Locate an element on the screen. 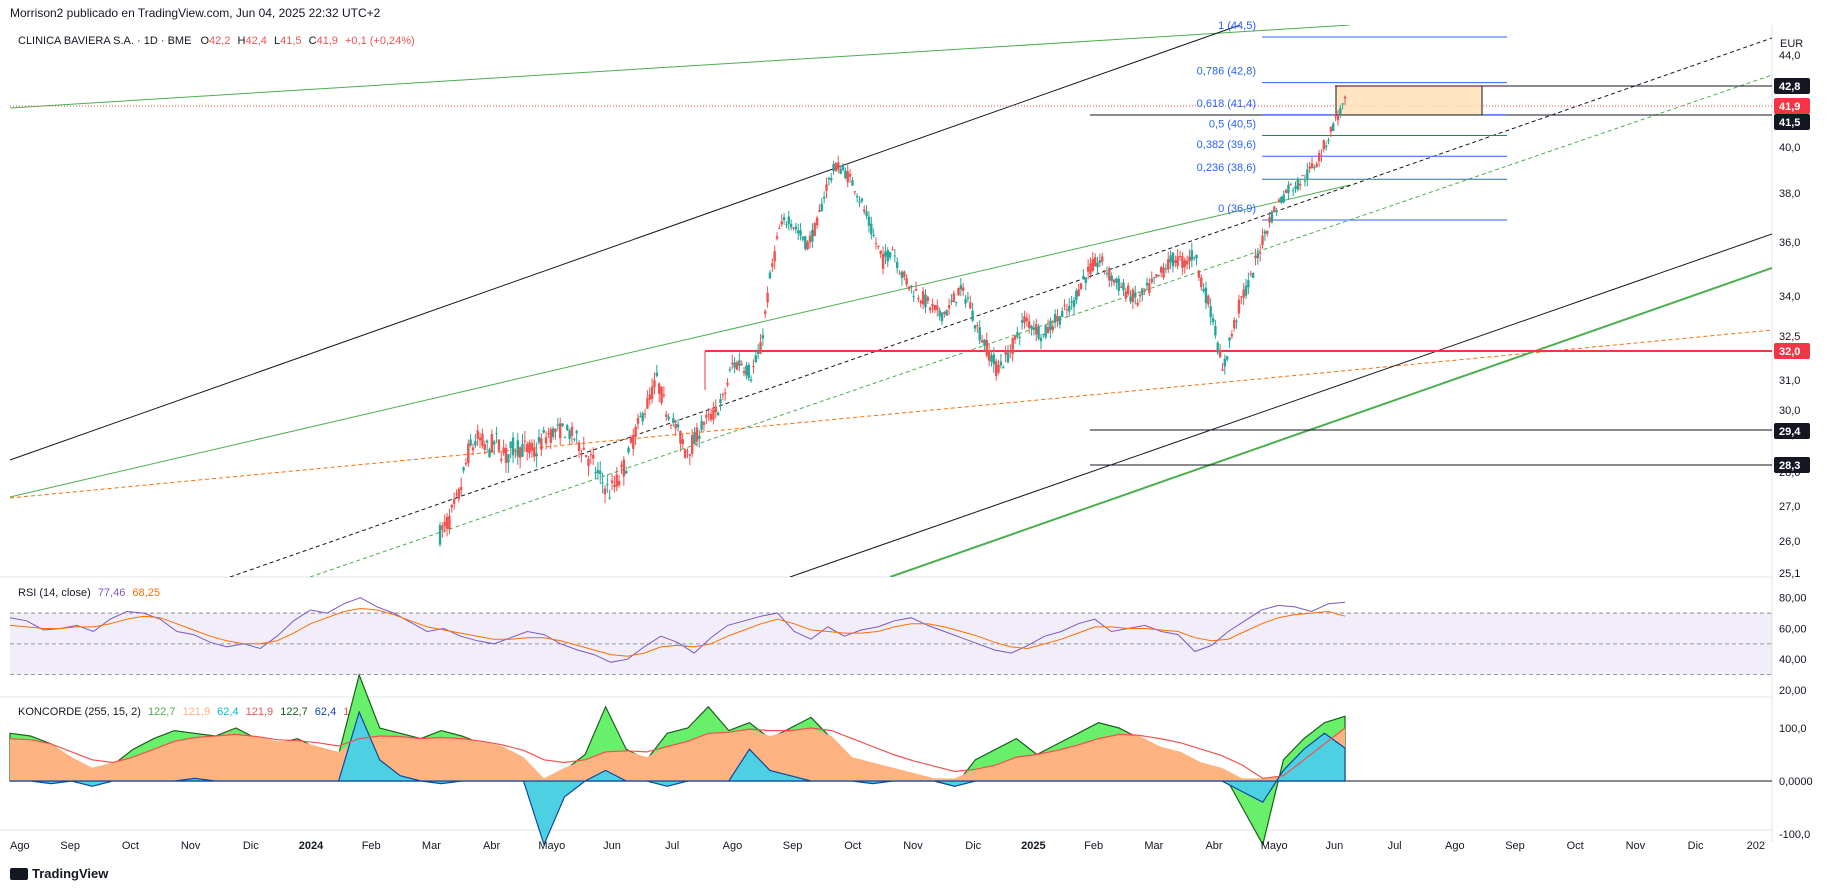 The height and width of the screenshot is (894, 1835). time-axis-label: Feb is located at coordinates (371, 846).